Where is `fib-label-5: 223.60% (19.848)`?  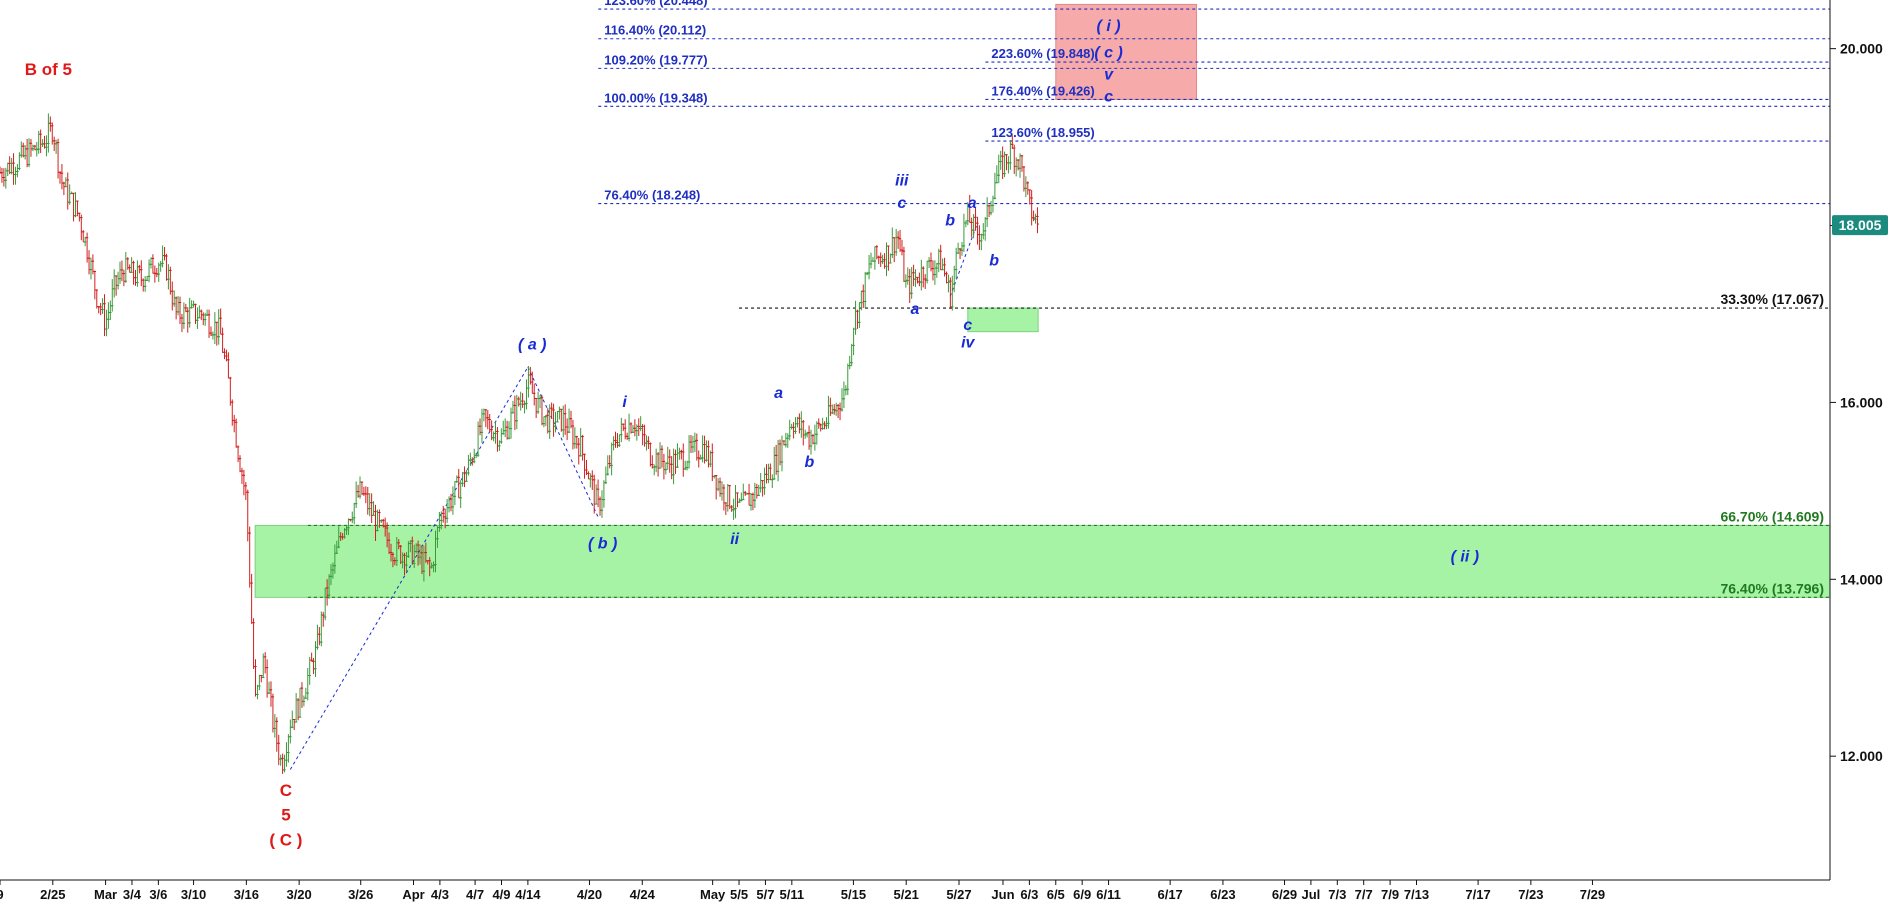
fib-label-5: 223.60% (19.848) is located at coordinates (1042, 53).